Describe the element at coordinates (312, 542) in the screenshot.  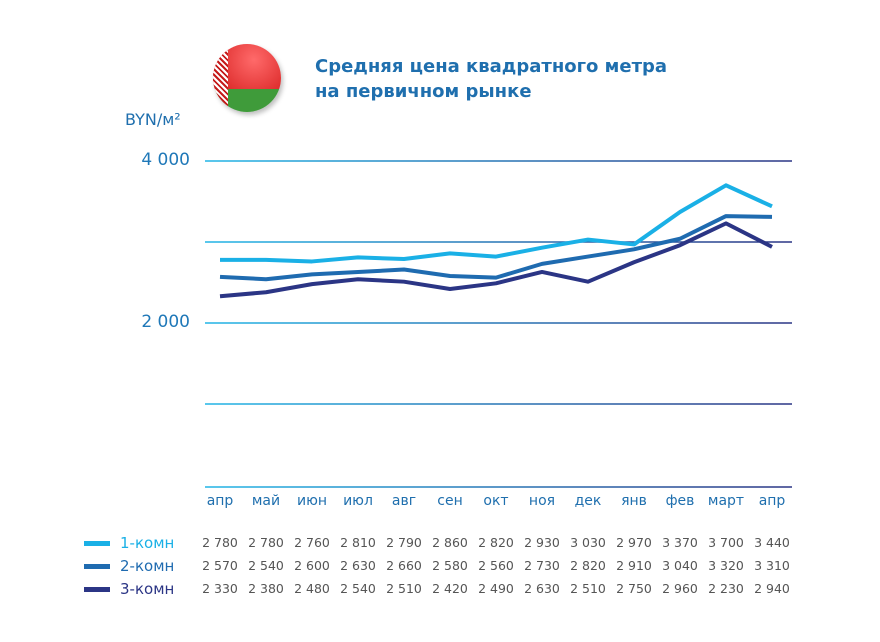
I see `data-table-cell: 2 760` at that location.